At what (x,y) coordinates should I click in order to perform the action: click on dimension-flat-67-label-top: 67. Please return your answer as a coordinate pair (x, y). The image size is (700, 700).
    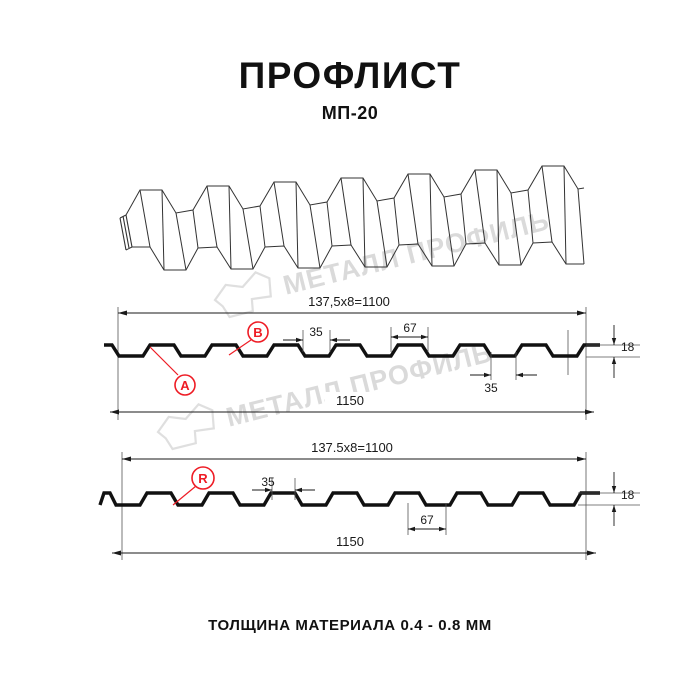
    Looking at the image, I should click on (410, 328).